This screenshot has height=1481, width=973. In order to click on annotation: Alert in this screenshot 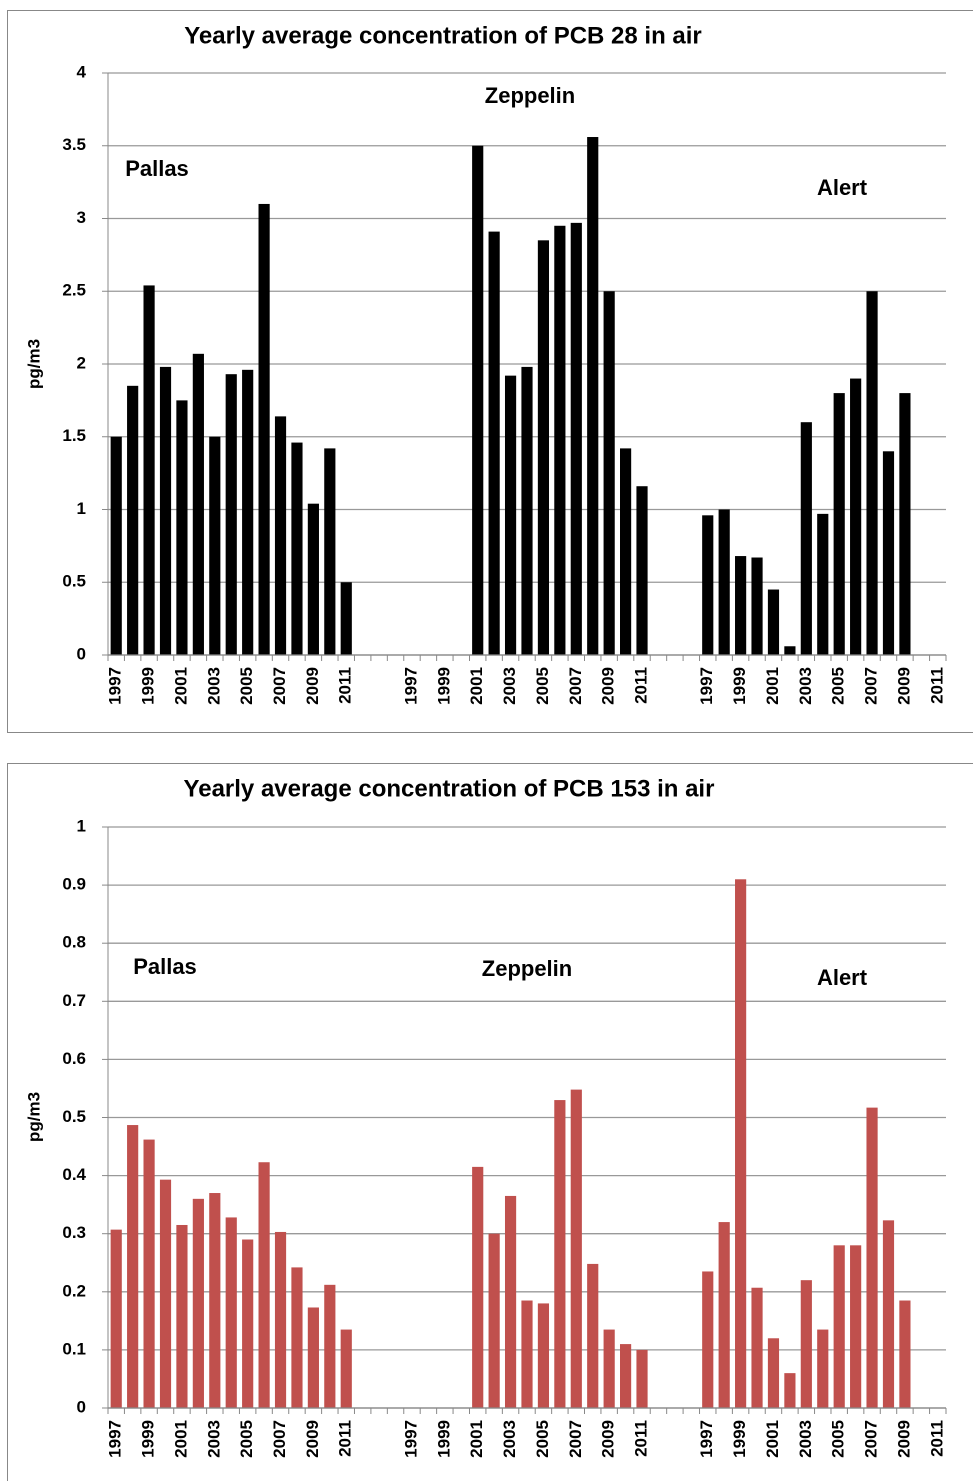, I will do `click(842, 187)`.